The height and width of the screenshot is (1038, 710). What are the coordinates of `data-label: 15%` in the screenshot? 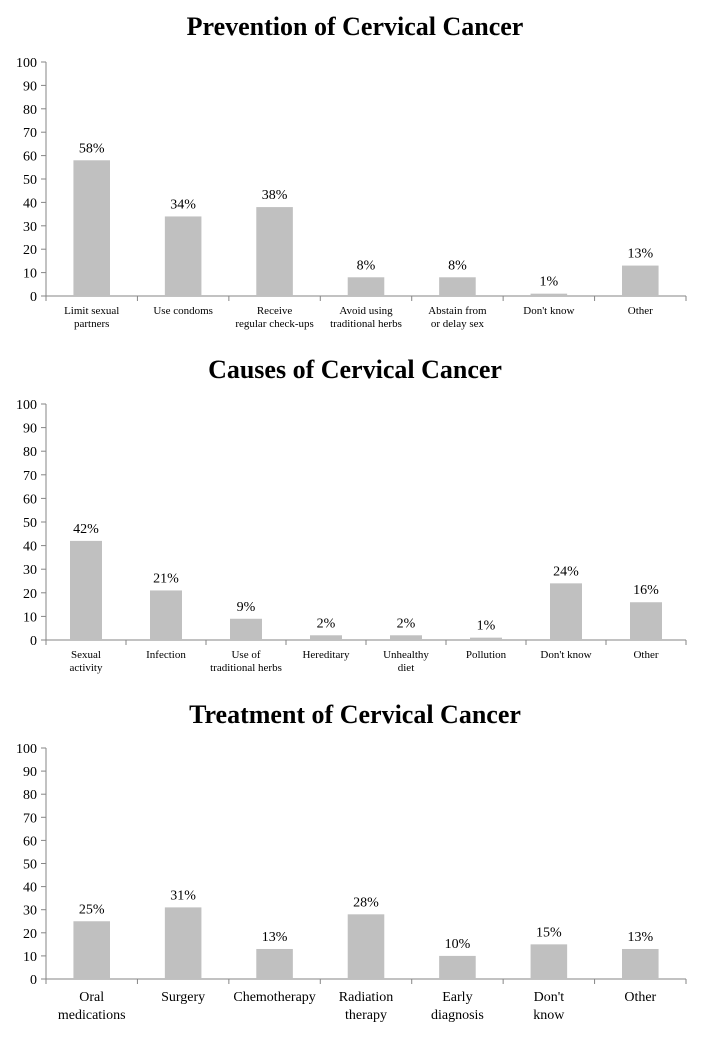 It's located at (549, 932).